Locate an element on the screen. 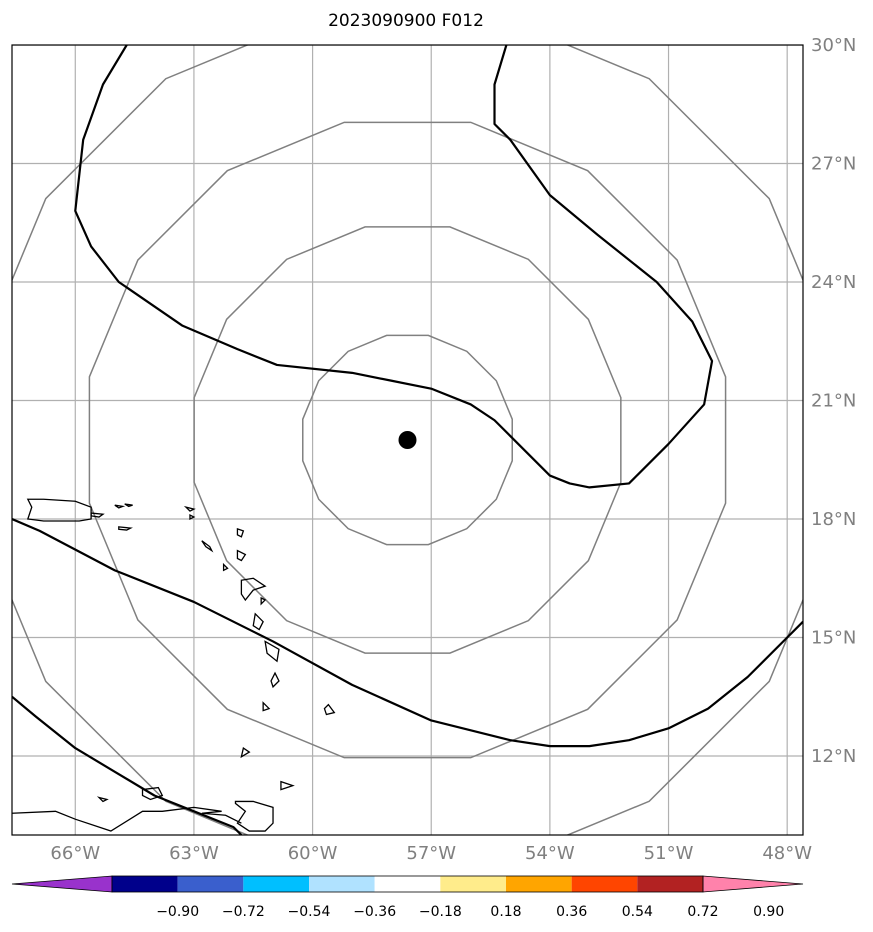  lon-tick-label: 54°W is located at coordinates (550, 853).